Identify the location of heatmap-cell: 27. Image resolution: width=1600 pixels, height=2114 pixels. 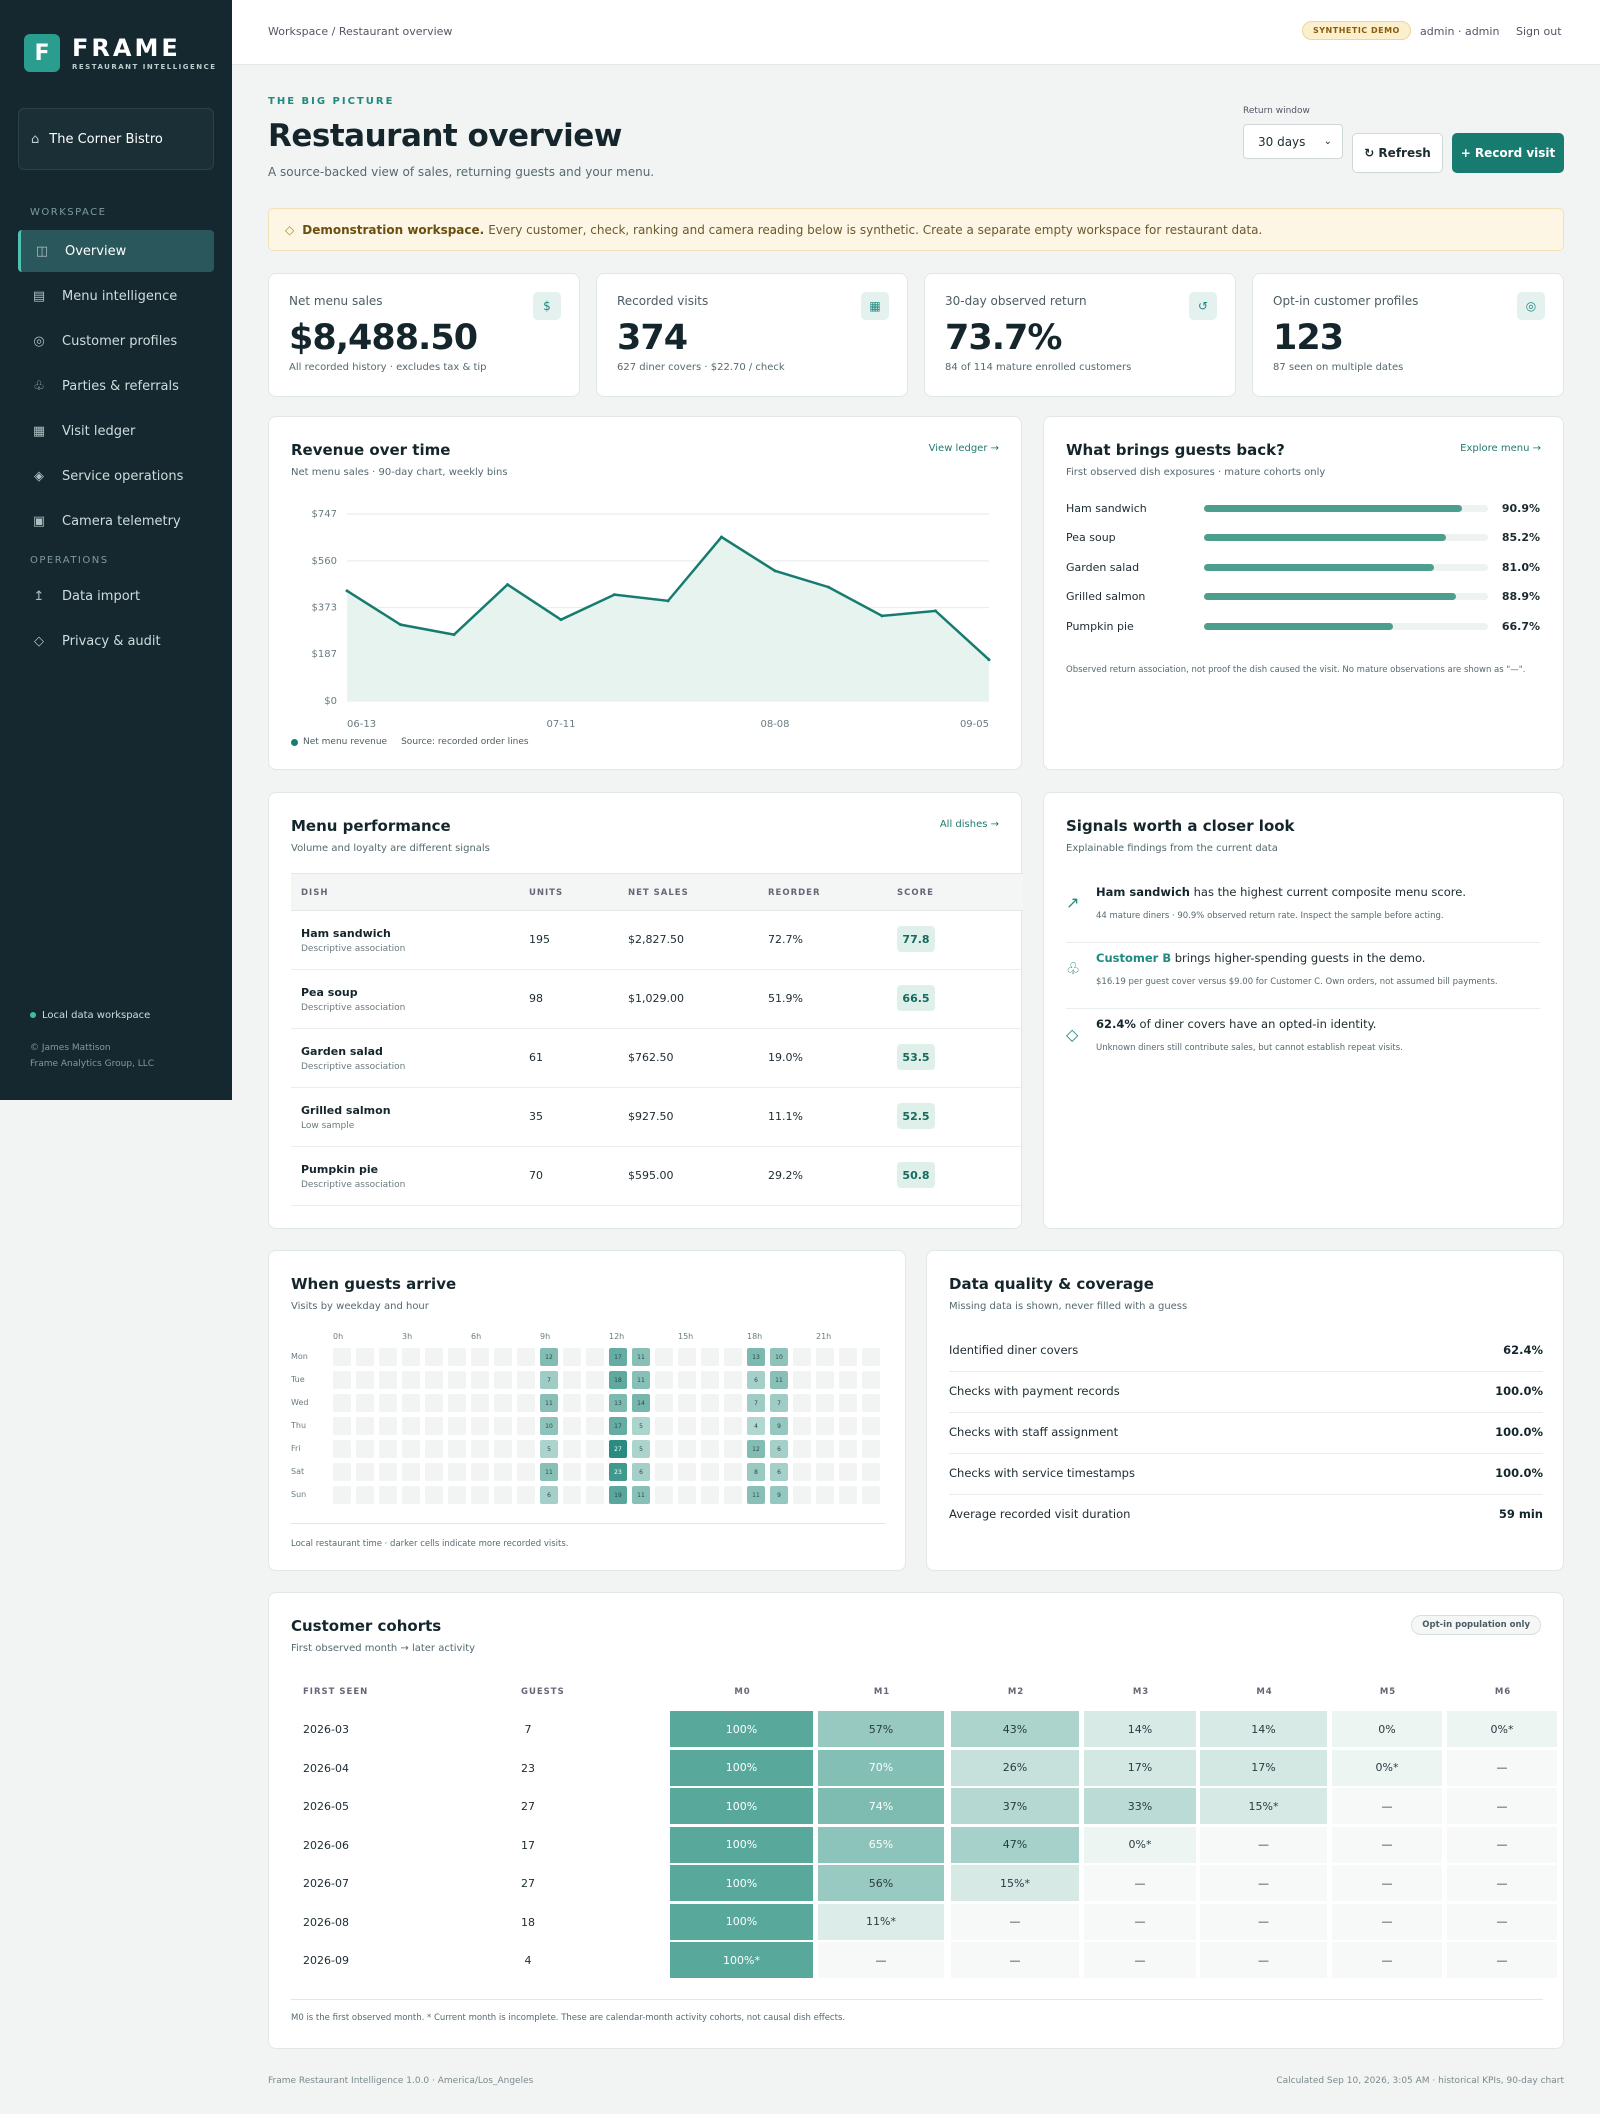
(618, 1449).